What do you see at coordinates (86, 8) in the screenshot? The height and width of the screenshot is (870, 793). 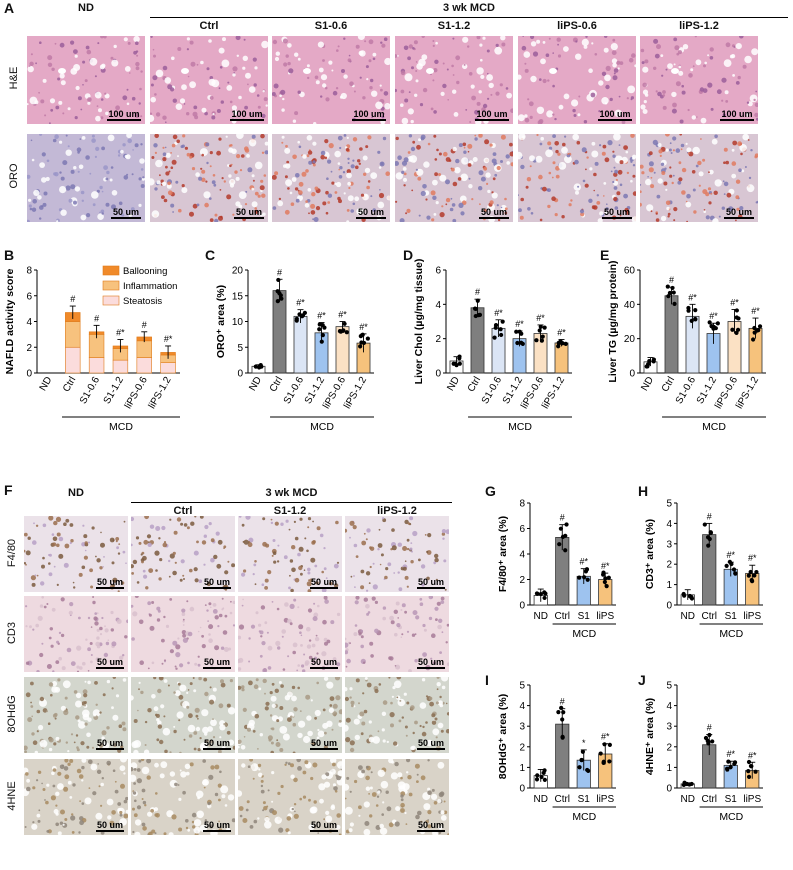 I see `panel-a-col-0: ND` at bounding box center [86, 8].